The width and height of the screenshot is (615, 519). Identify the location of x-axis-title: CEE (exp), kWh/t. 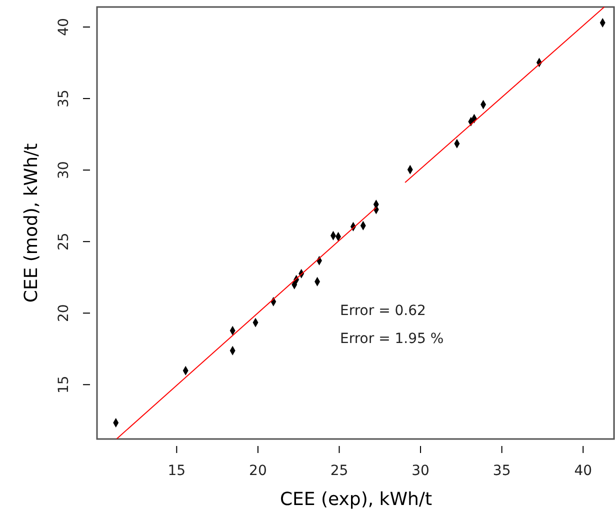
(356, 499).